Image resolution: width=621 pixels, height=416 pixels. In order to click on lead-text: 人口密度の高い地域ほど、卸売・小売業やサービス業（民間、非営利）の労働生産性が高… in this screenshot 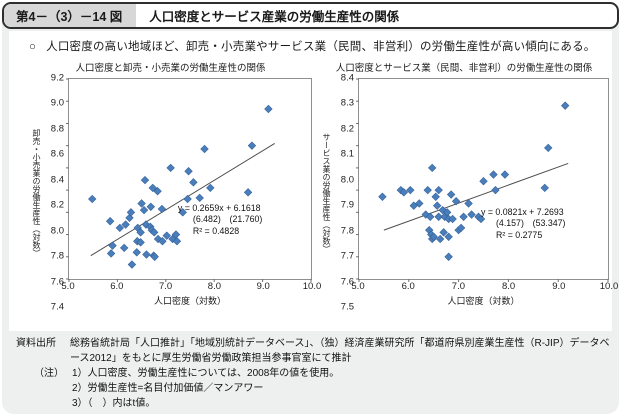, I will do `click(321, 47)`.